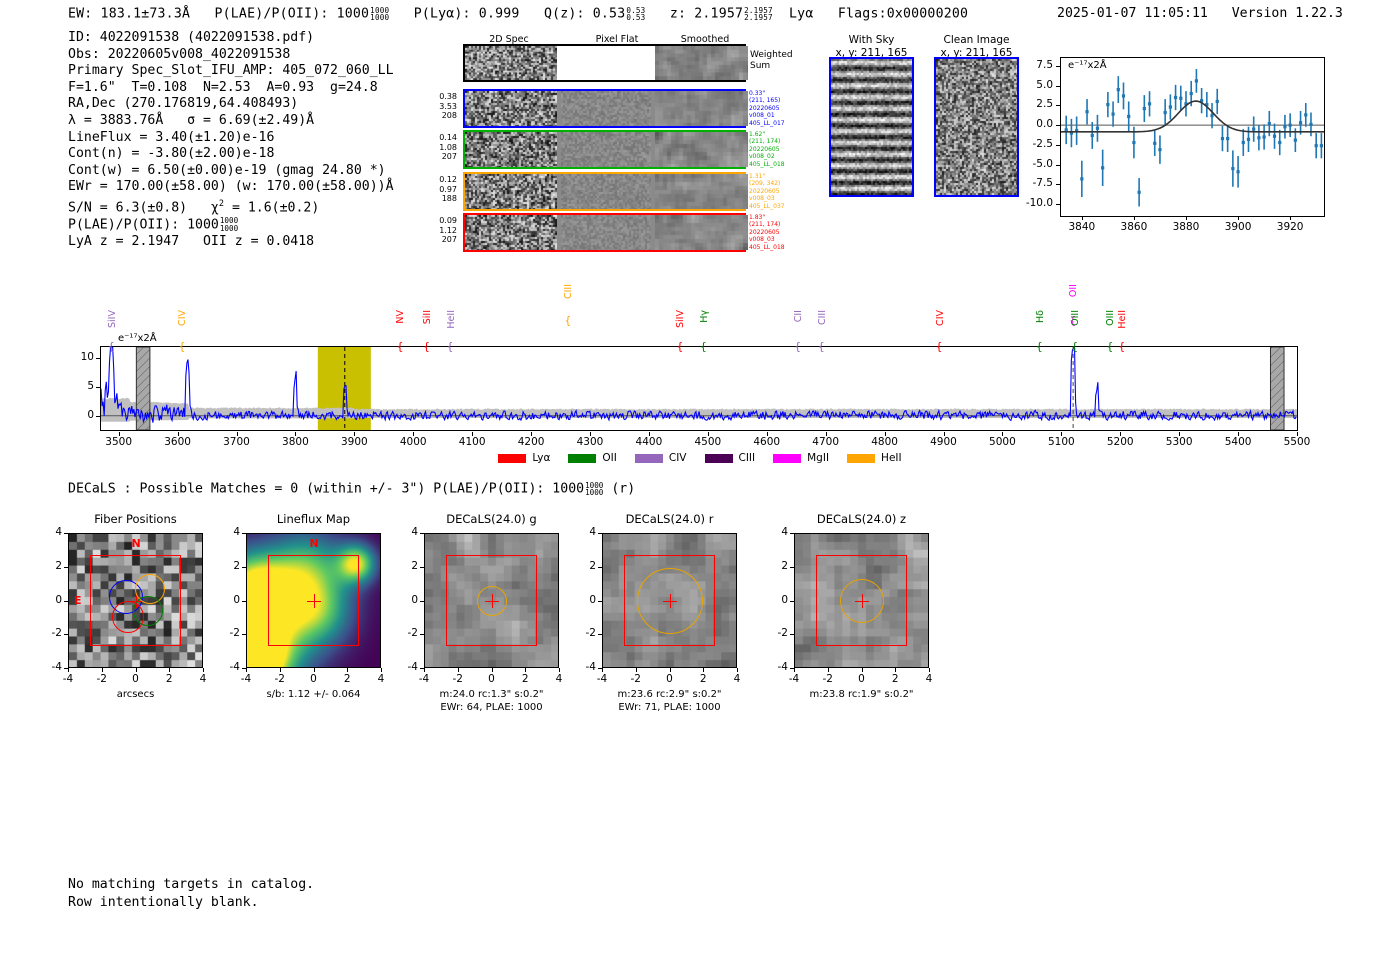 The height and width of the screenshot is (953, 1400). I want to click on compass-east-label: E, so click(78, 600).